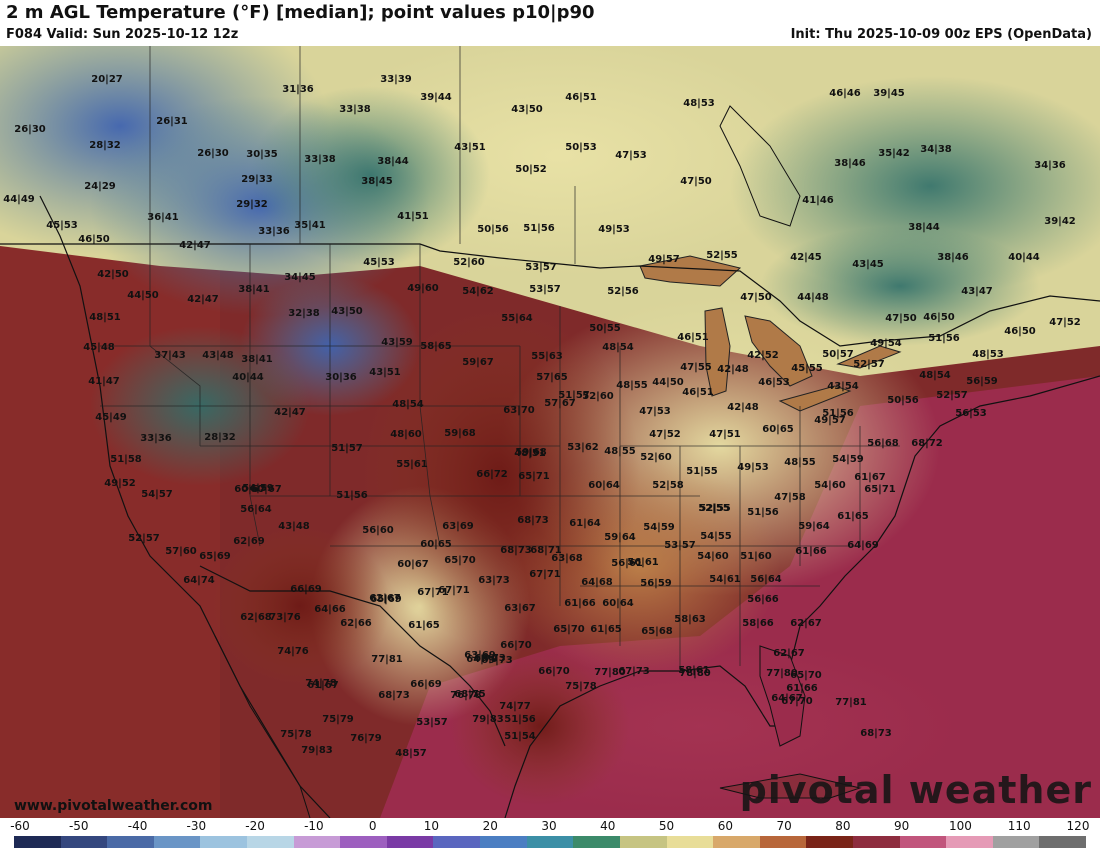  I want to click on point-value: 52|58, so click(668, 485).